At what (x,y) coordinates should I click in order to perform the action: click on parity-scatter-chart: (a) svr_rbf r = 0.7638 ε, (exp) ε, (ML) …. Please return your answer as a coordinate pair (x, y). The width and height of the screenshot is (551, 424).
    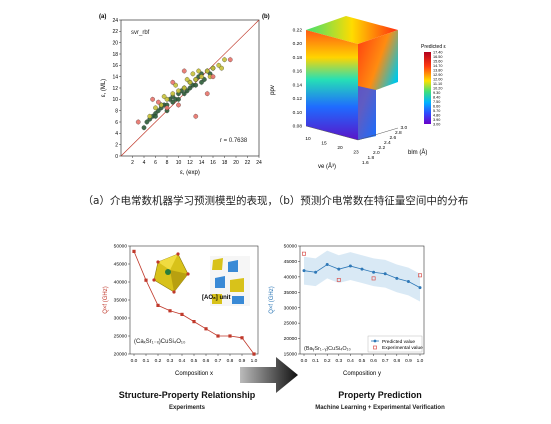
    Looking at the image, I should click on (180, 95).